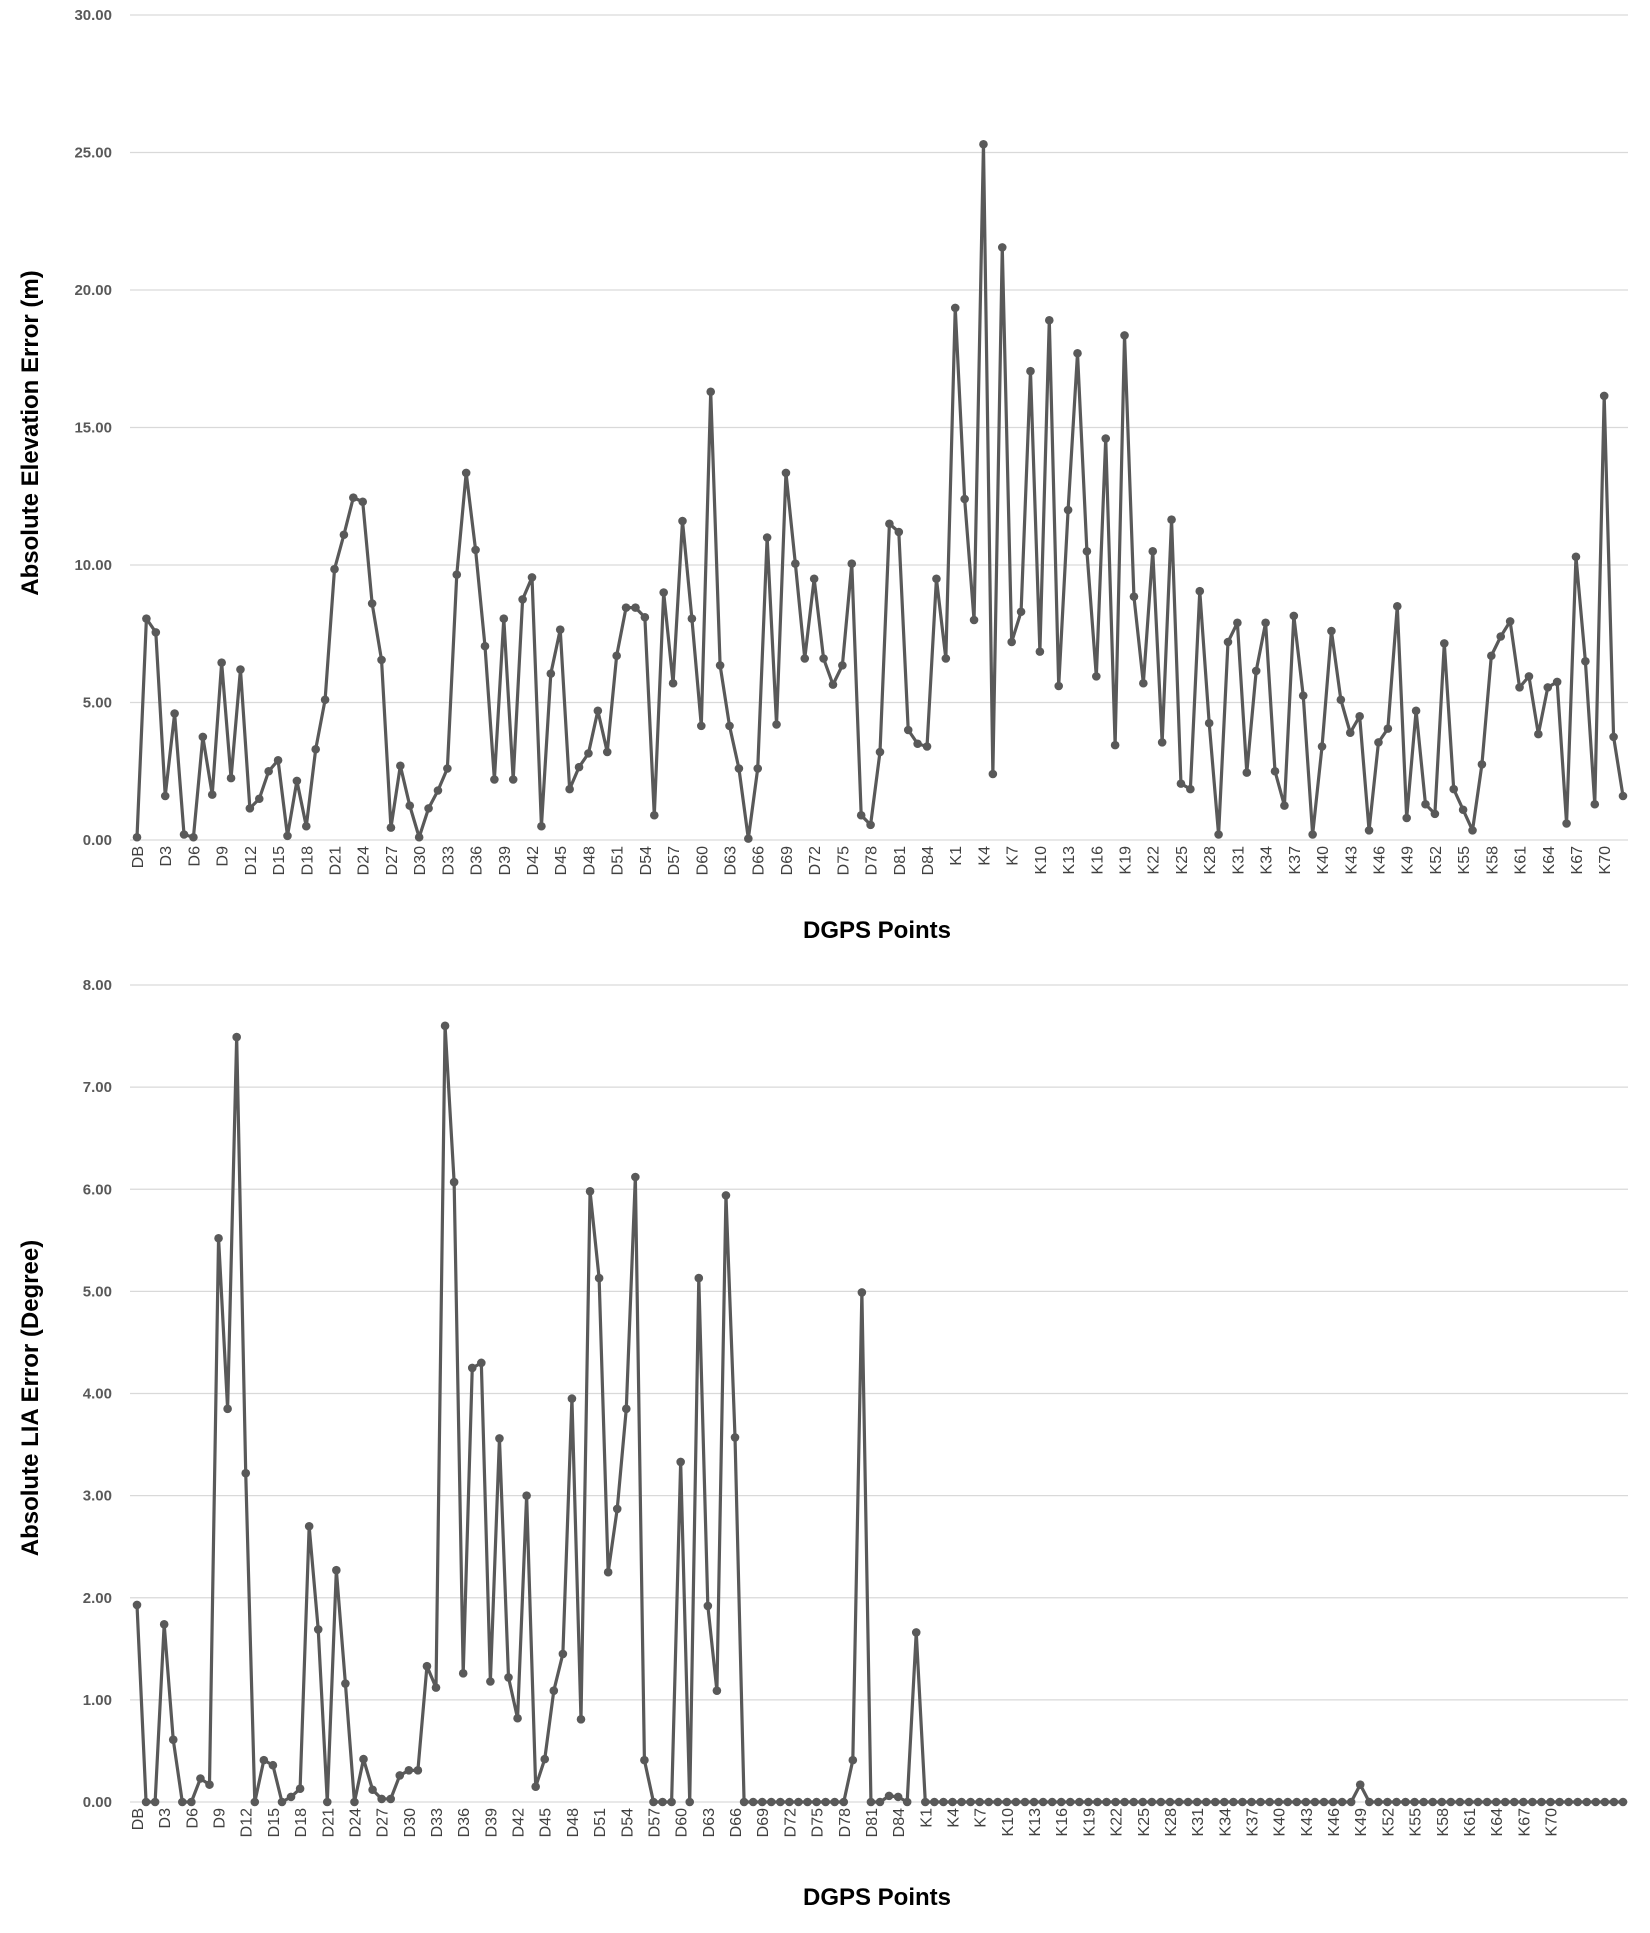 This screenshot has width=1650, height=1933. I want to click on x-tick-label: DB, so click(138, 857).